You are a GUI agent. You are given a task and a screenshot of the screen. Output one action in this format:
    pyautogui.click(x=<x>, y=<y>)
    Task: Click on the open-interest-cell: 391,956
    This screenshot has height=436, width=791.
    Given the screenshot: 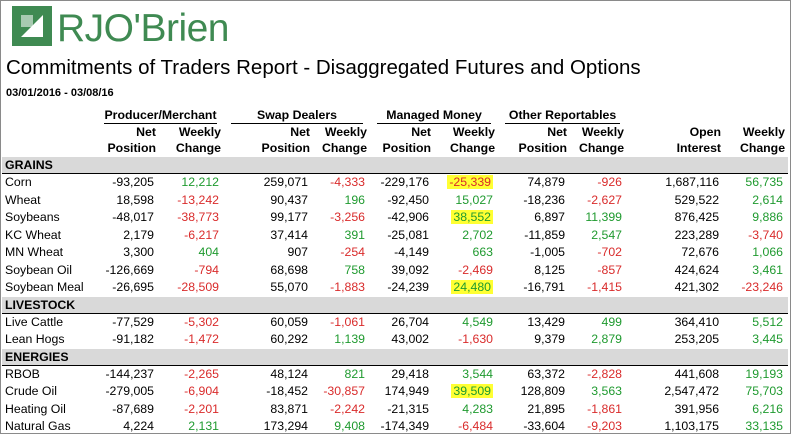 What is the action you would take?
    pyautogui.click(x=697, y=408)
    